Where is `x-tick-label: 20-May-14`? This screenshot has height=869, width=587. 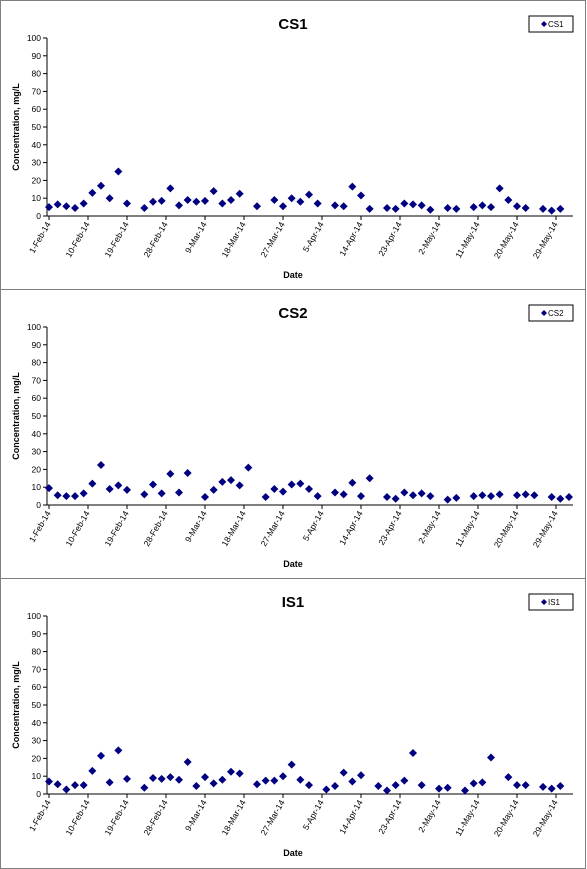 x-tick-label: 20-May-14 is located at coordinates (506, 240).